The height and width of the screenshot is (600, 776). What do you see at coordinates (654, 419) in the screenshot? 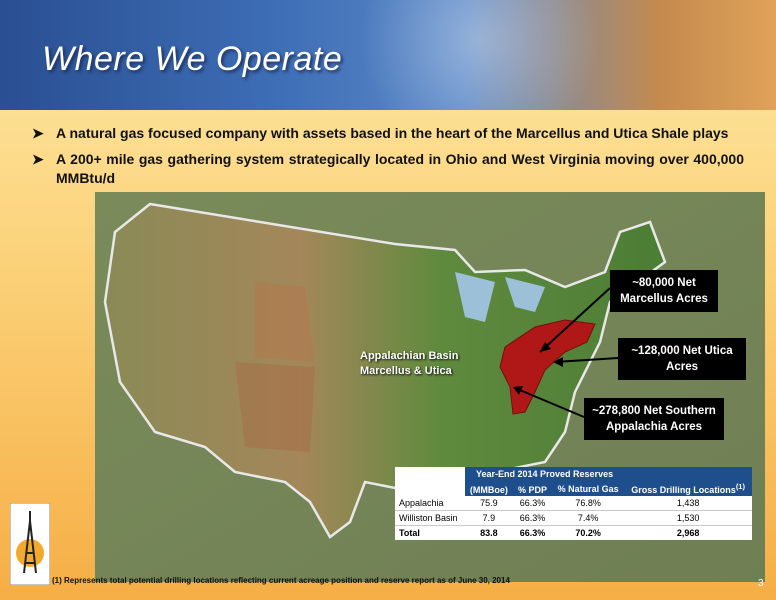
I see `acreage-callout: ~278,800 Net Southern Appalachia Acres` at bounding box center [654, 419].